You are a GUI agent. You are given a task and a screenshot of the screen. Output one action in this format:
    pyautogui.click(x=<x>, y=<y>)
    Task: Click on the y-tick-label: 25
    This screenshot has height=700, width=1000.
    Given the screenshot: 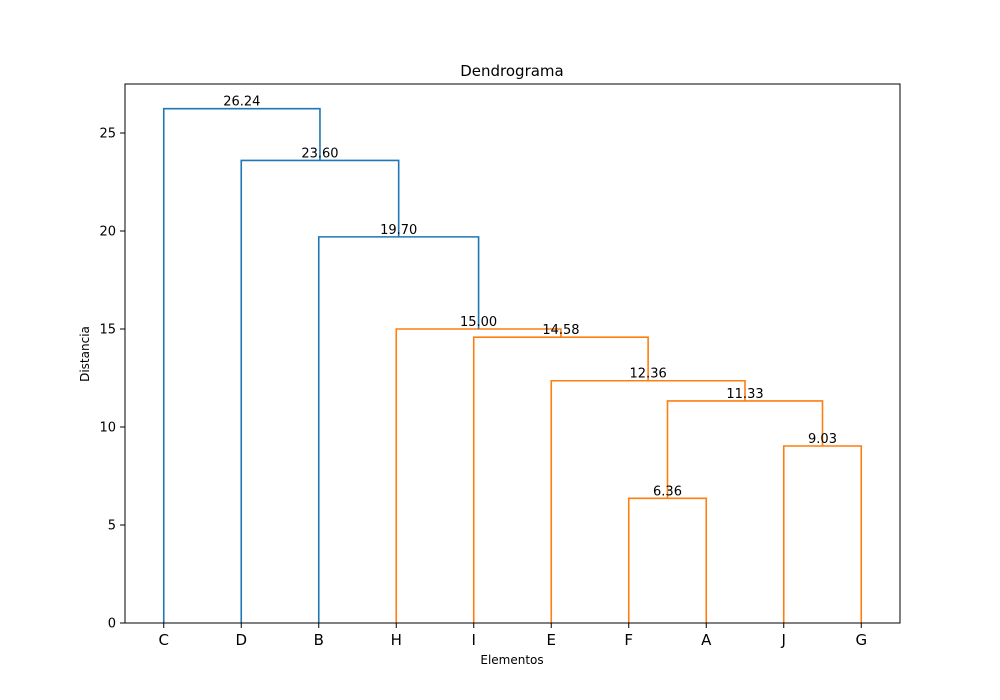 What is the action you would take?
    pyautogui.click(x=107, y=134)
    